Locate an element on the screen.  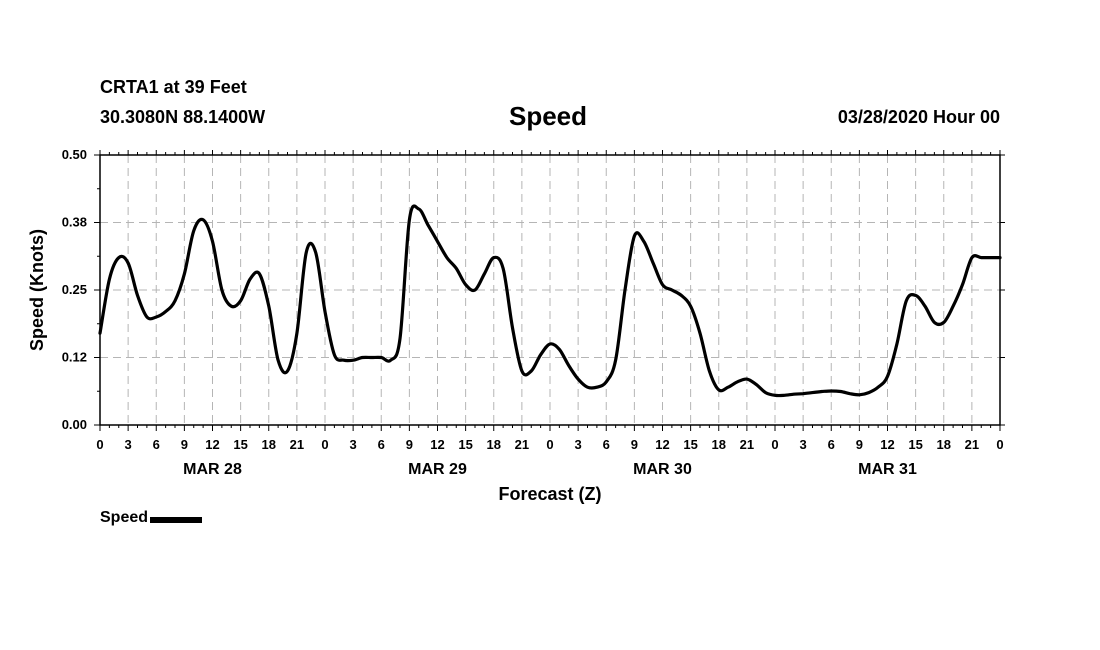
location-label: 30.3080N 88.1400W is located at coordinates (183, 117).